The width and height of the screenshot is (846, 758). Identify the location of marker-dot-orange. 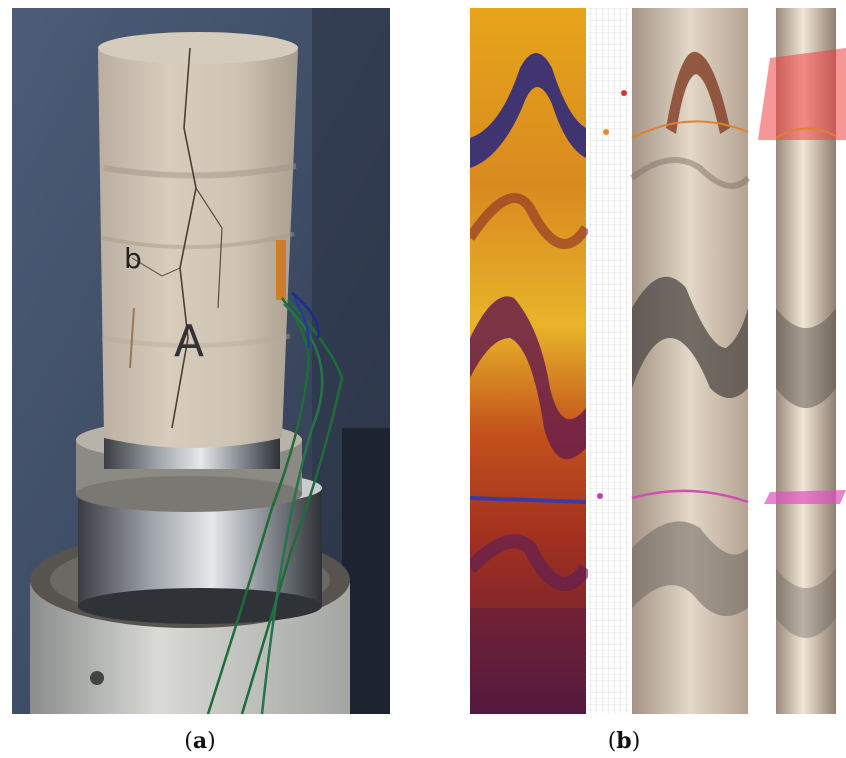
(606, 132).